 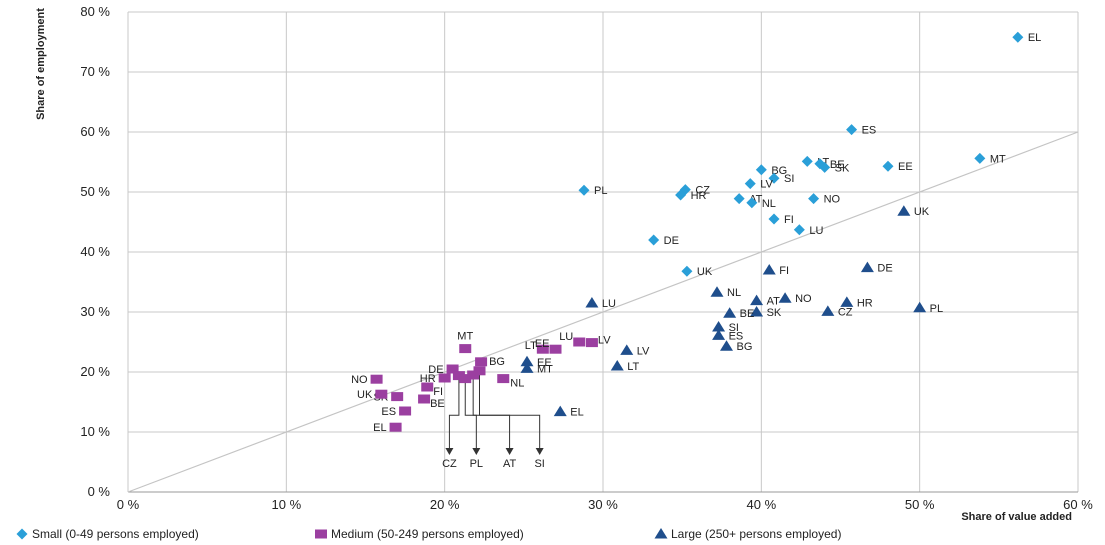 I want to click on x-tick-label: 30 %, so click(x=603, y=504).